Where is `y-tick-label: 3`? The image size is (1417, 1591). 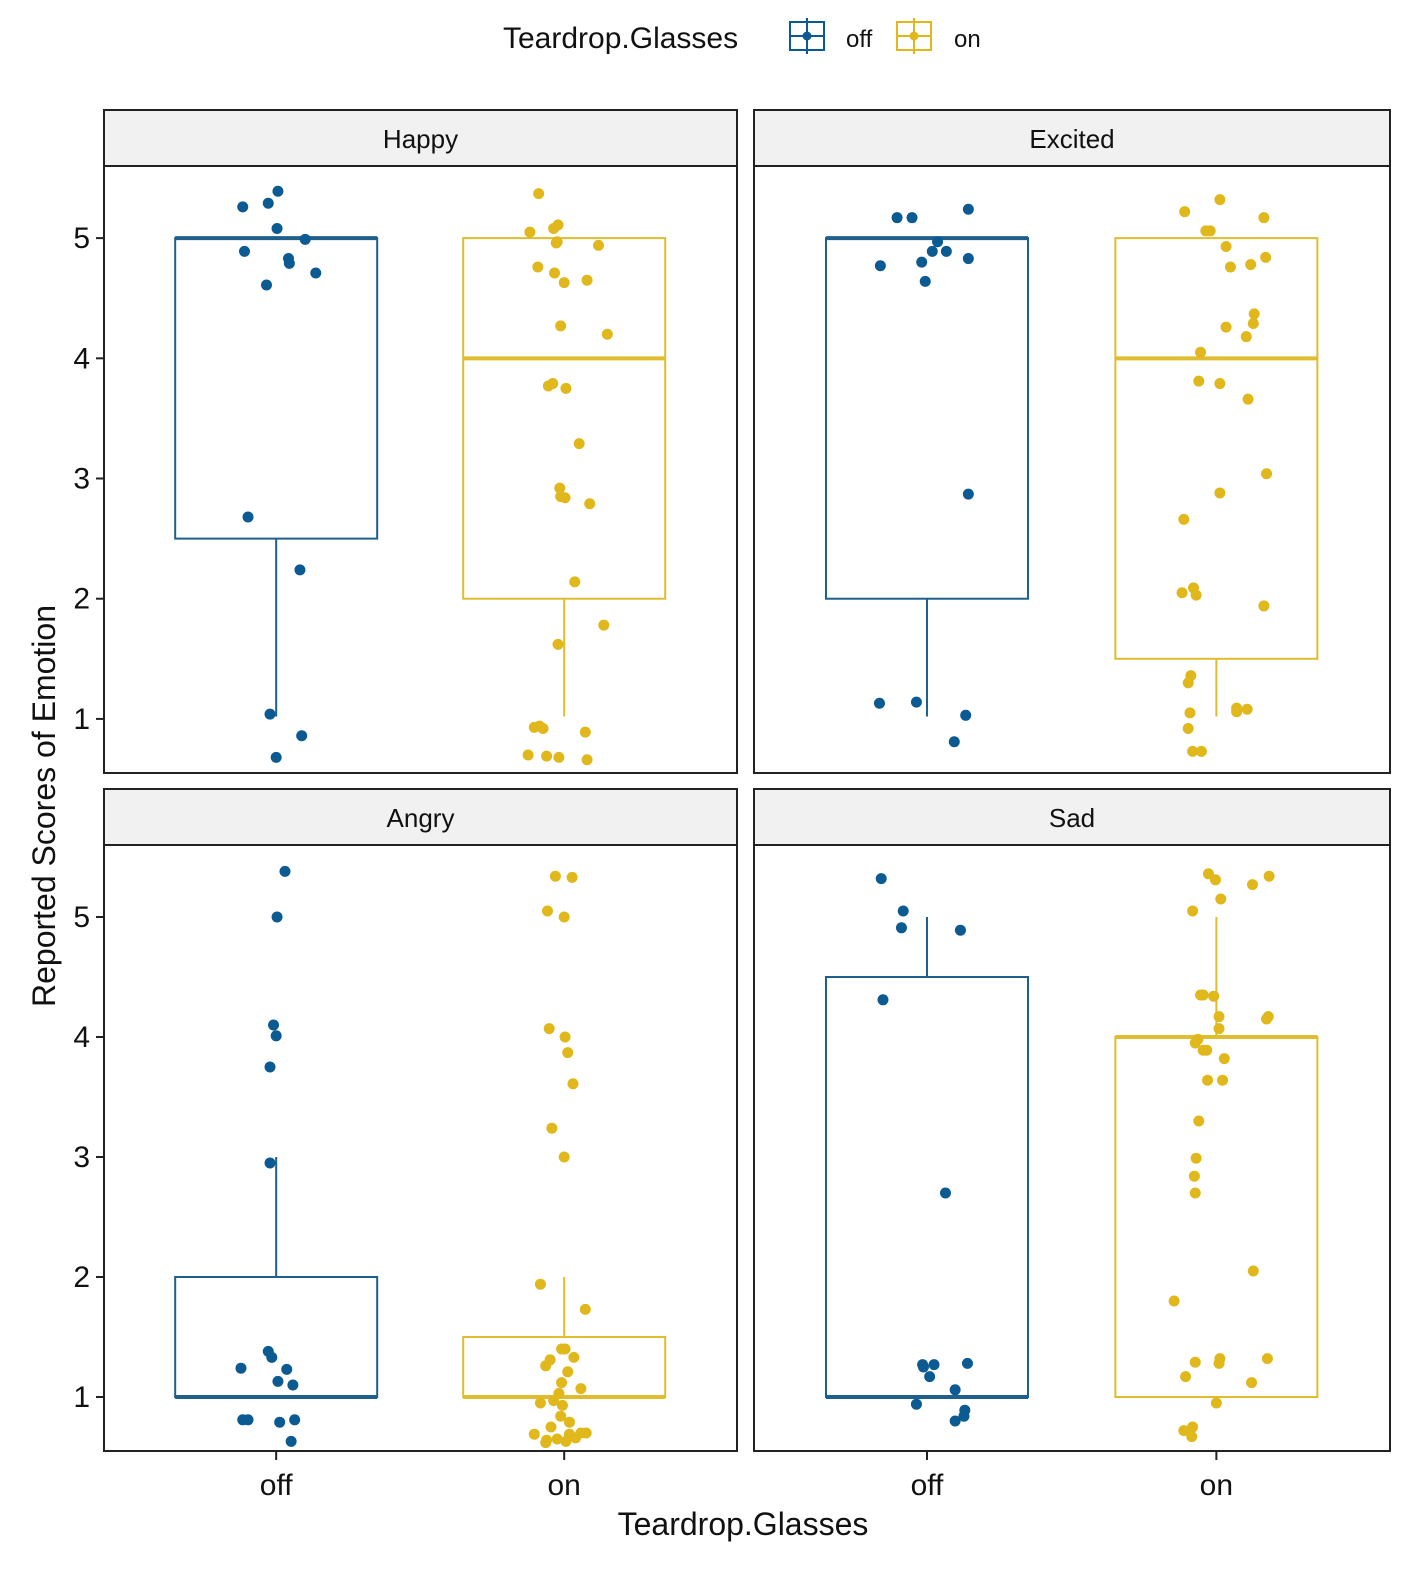 y-tick-label: 3 is located at coordinates (81, 479).